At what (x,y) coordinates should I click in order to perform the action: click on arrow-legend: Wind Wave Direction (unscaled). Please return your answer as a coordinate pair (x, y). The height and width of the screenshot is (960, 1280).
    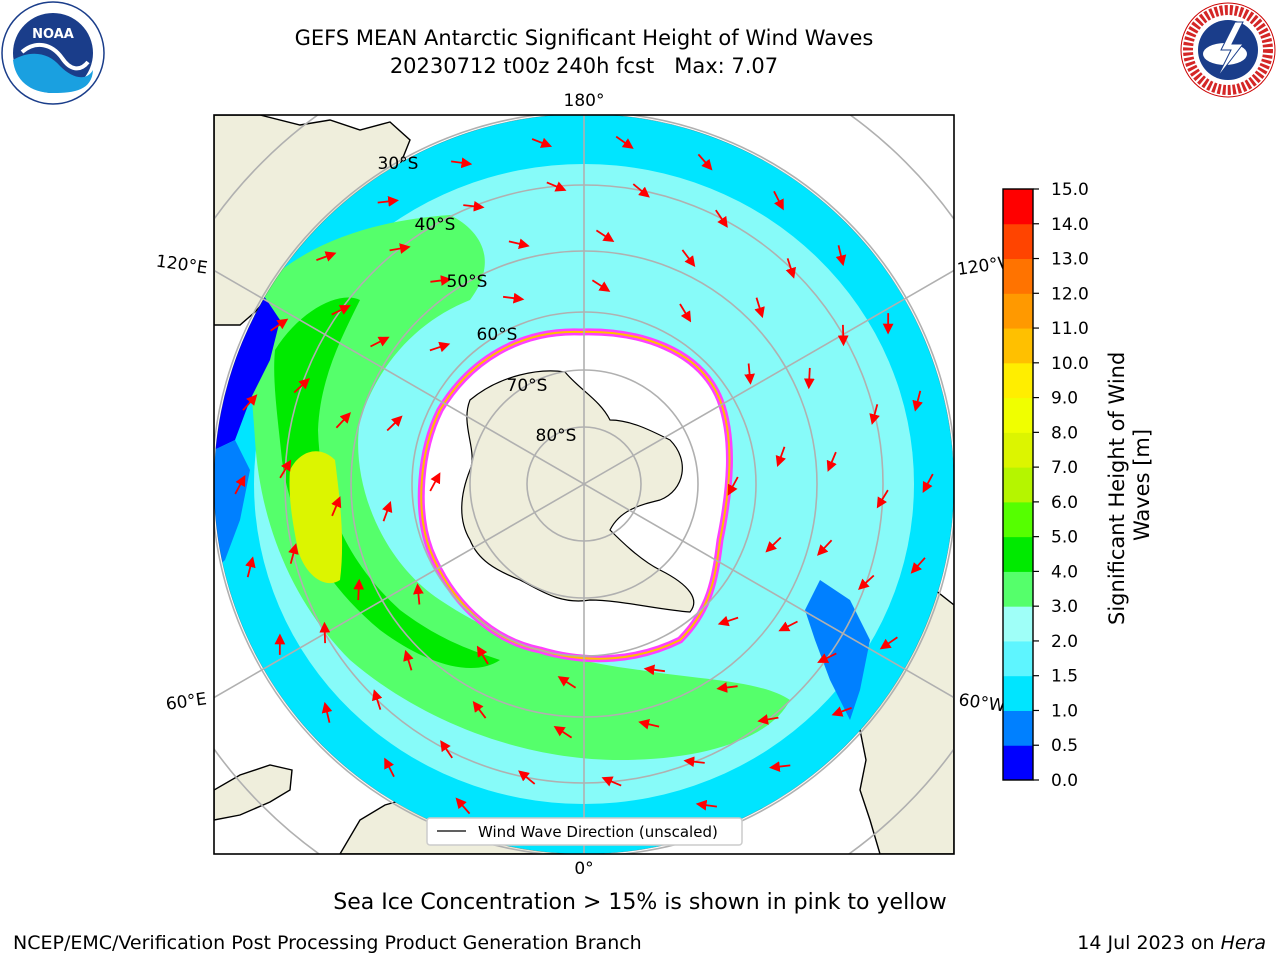
    Looking at the image, I should click on (584, 831).